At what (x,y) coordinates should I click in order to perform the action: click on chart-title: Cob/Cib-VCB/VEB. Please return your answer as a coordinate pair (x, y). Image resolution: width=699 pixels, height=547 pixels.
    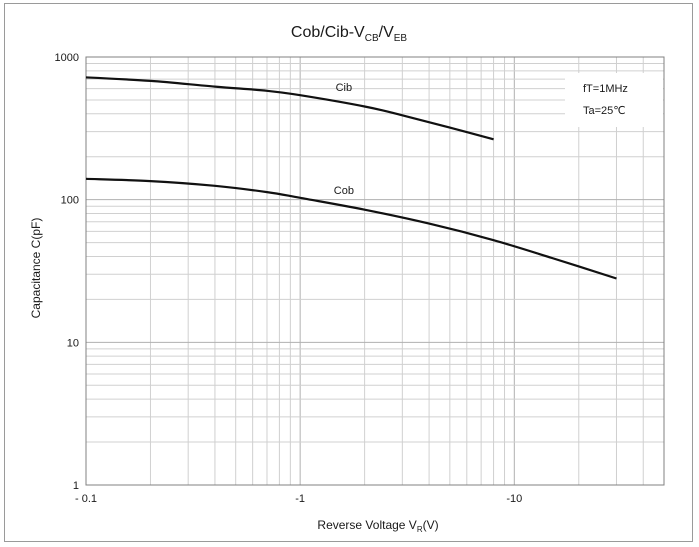
    Looking at the image, I should click on (349, 34).